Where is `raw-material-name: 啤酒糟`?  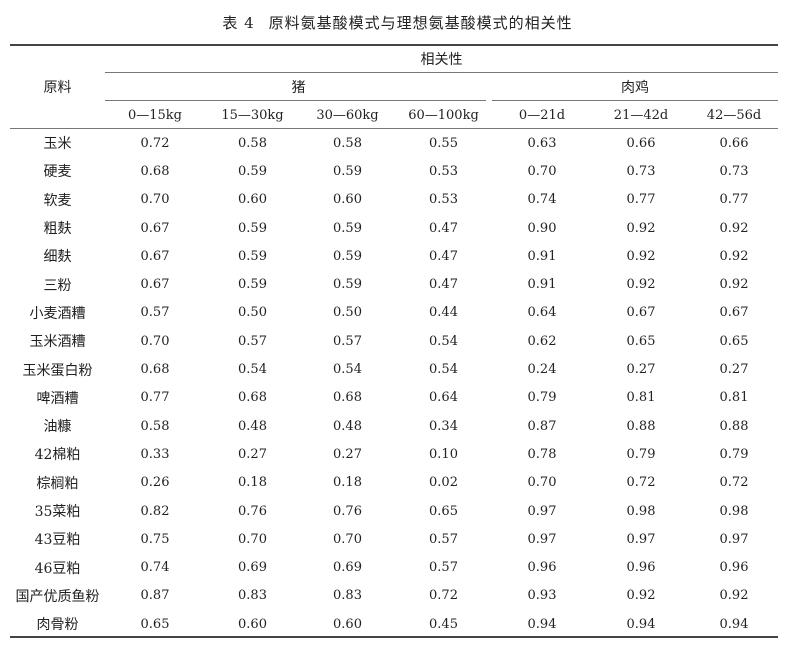
raw-material-name: 啤酒糟 is located at coordinates (57, 398).